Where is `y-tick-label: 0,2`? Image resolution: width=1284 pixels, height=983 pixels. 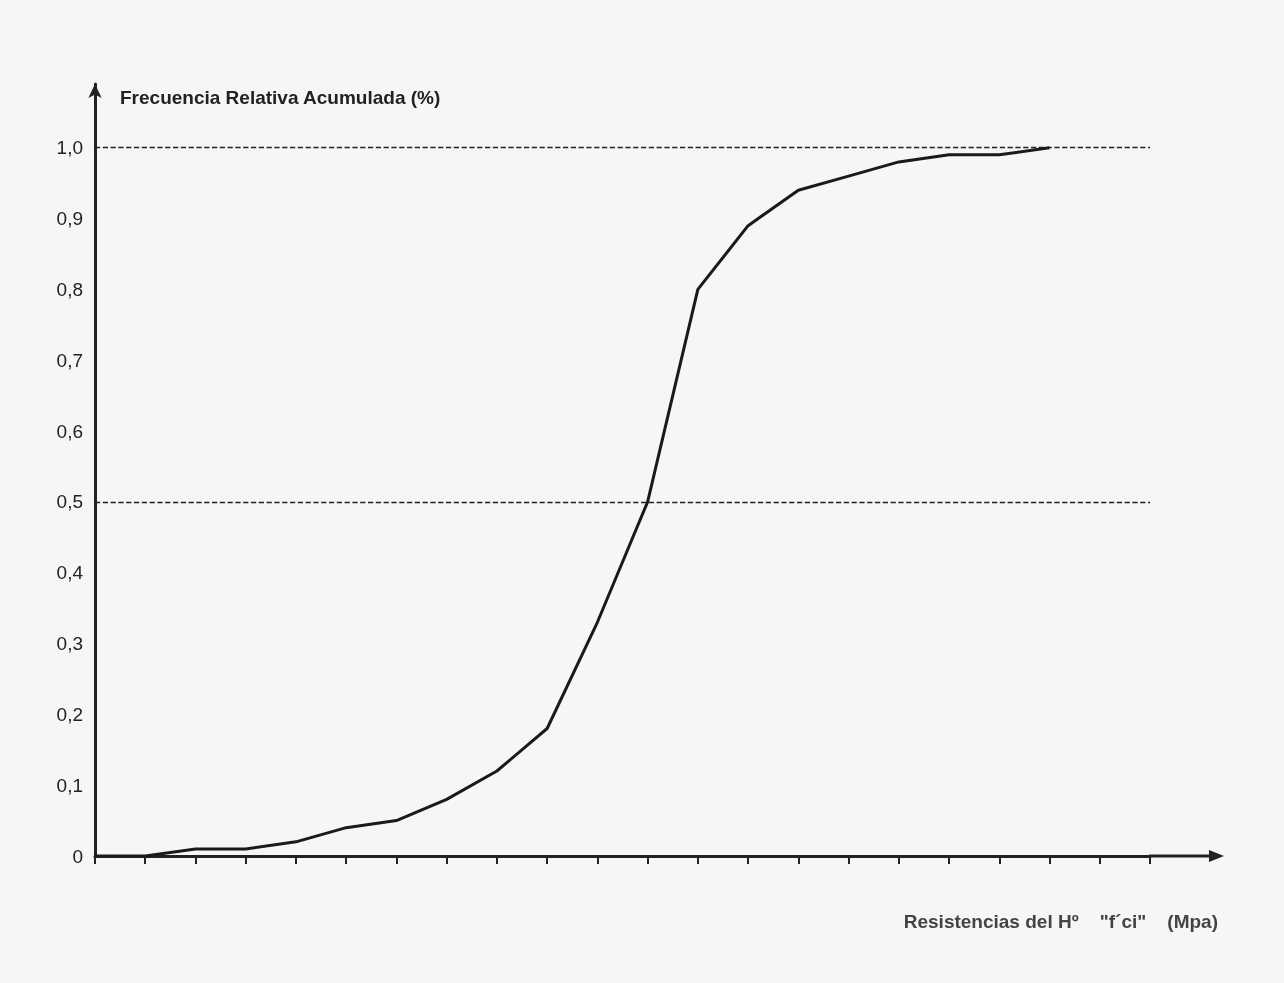 y-tick-label: 0,2 is located at coordinates (69, 714).